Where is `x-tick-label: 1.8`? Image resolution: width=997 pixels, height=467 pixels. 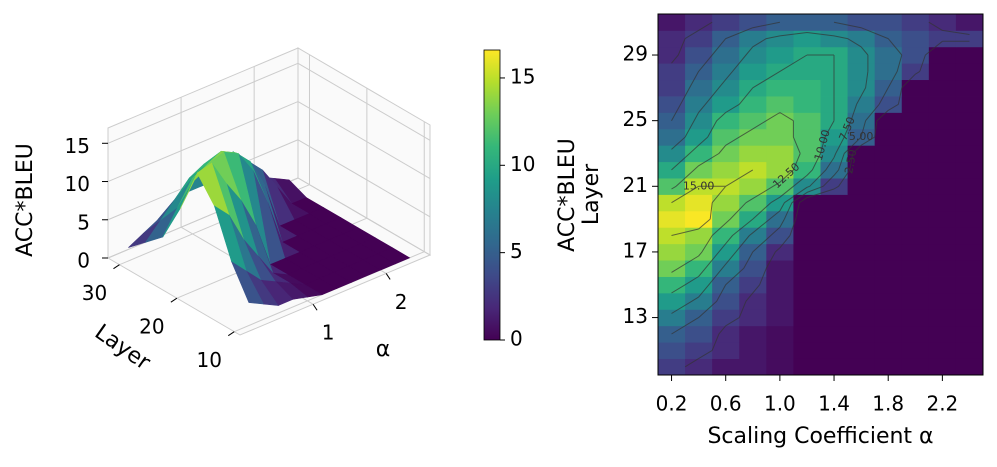 x-tick-label: 1.8 is located at coordinates (888, 404).